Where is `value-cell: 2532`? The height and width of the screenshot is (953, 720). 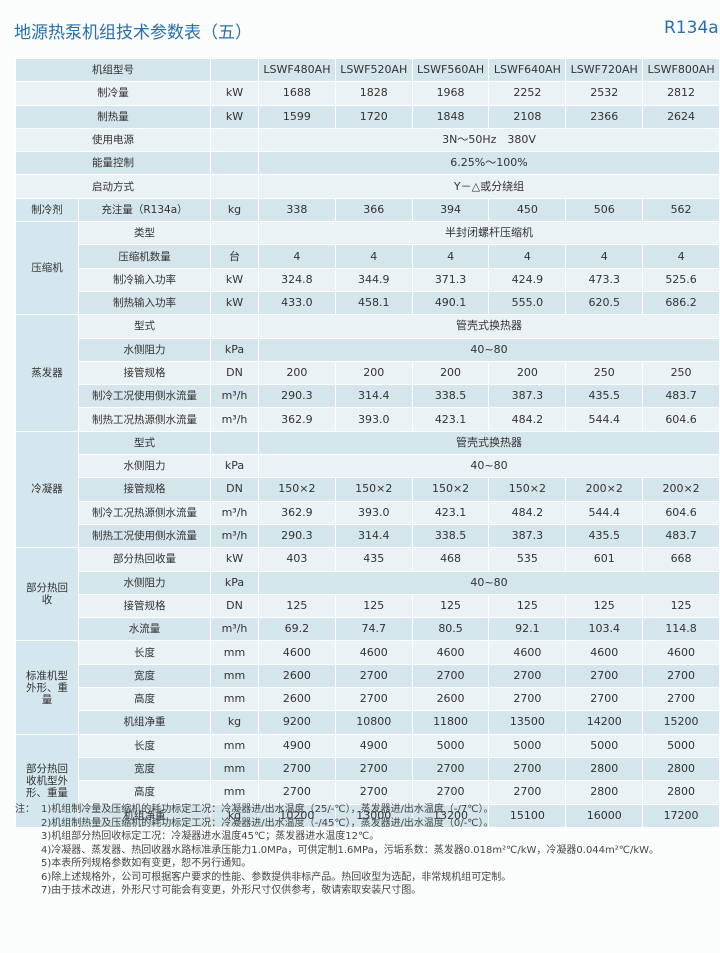 value-cell: 2532 is located at coordinates (604, 93).